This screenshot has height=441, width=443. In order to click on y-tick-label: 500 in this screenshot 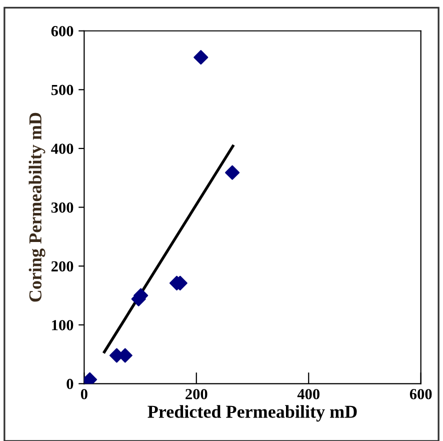, I will do `click(62, 90)`.